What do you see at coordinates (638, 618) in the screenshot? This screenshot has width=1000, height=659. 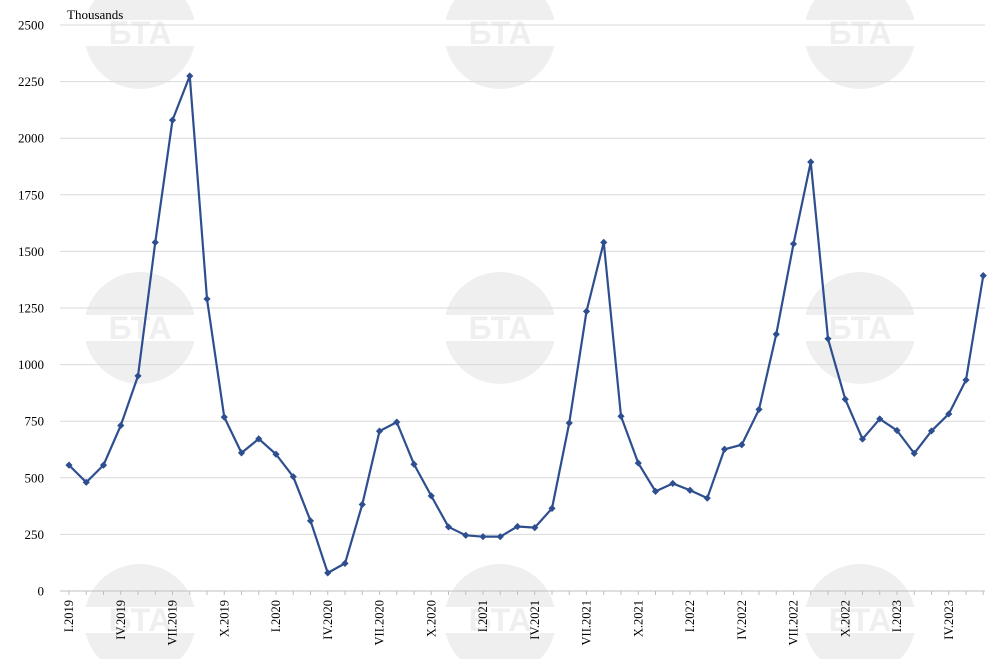 I see `x-tick-label: X.2021` at bounding box center [638, 618].